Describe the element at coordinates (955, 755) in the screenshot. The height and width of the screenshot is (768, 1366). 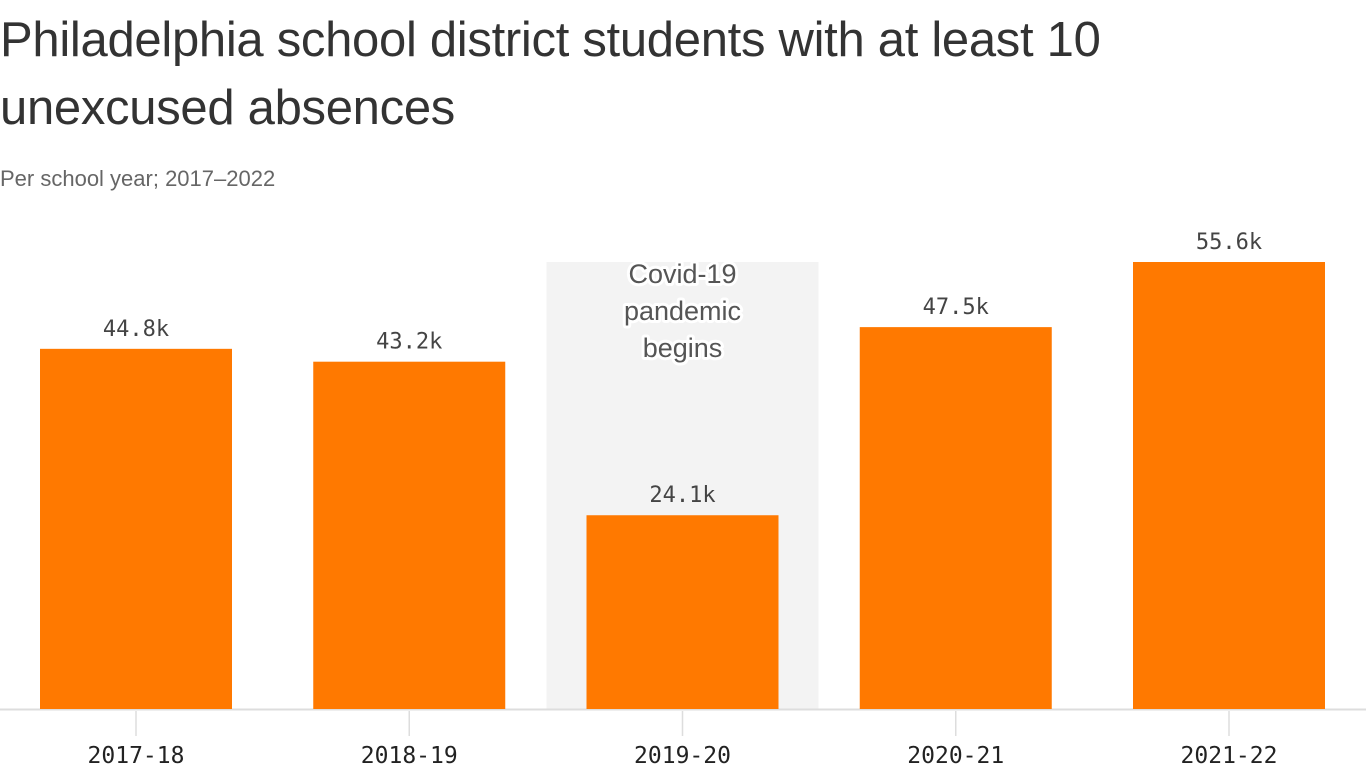
I see `x-tick-label-2020-21: 2020-21` at that location.